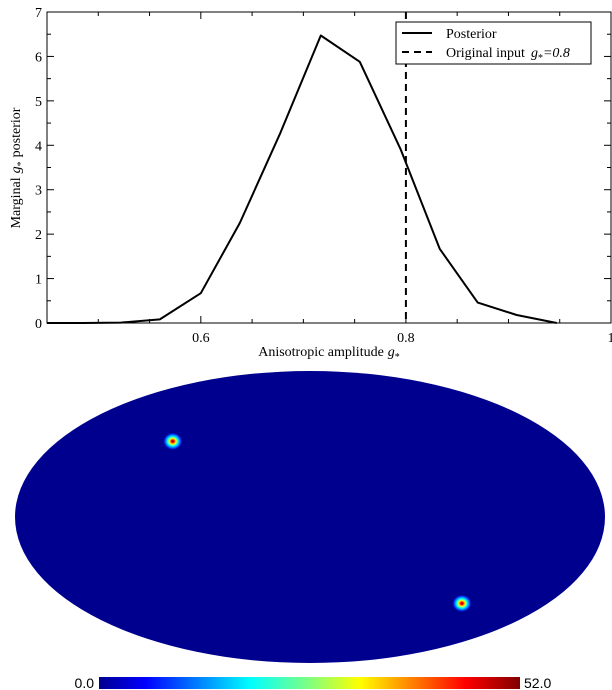  I want to click on y-tick-label: 2, so click(38, 235).